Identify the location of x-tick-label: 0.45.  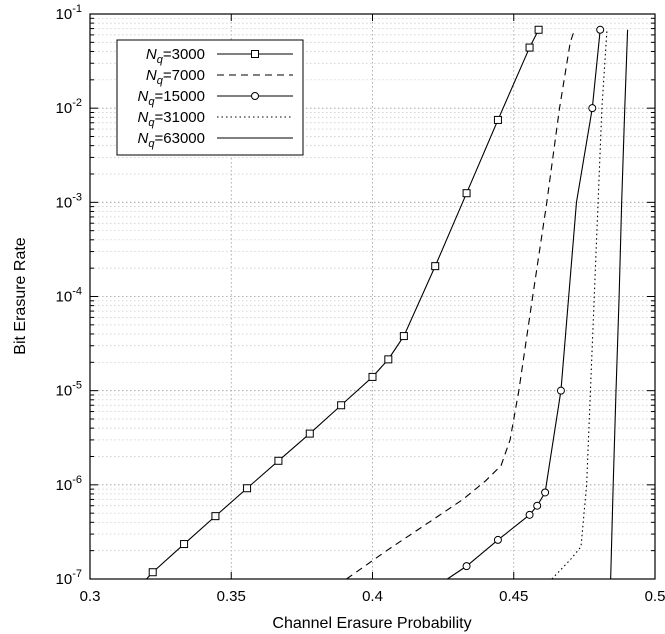
(513, 596).